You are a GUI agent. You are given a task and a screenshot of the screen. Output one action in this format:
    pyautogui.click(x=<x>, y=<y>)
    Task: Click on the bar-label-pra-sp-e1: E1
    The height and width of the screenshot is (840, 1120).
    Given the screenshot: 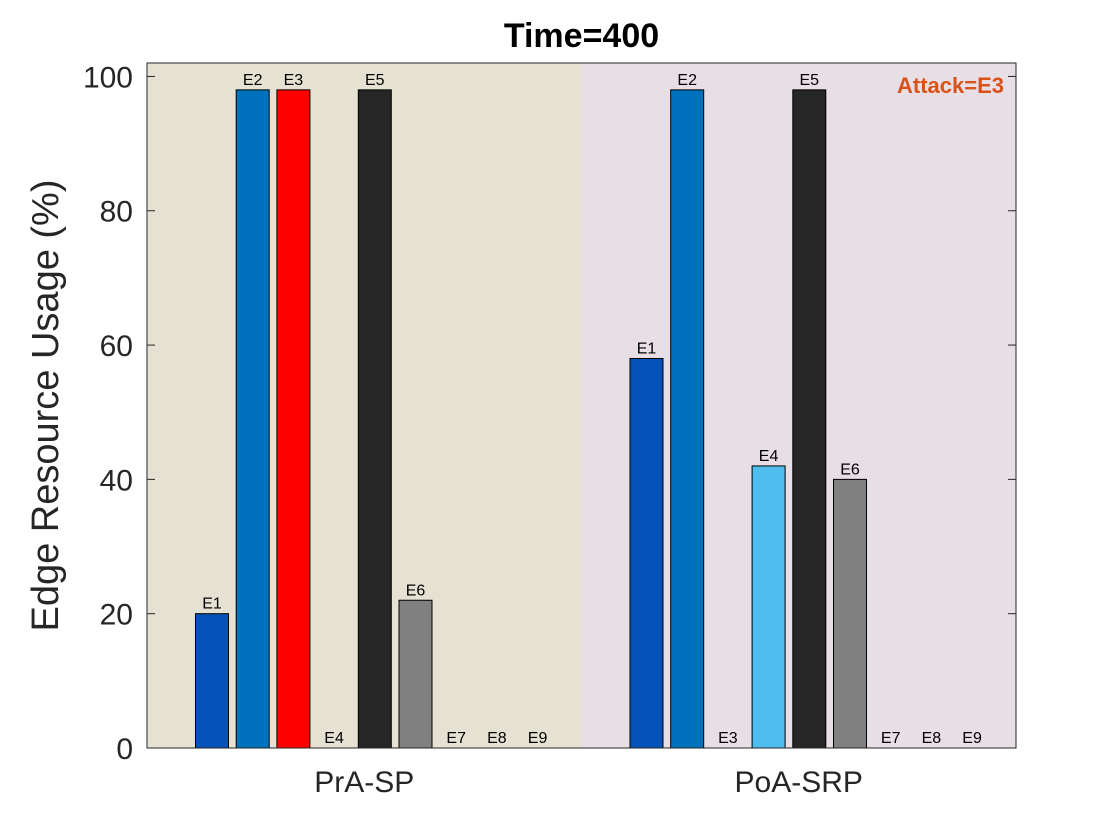 What is the action you would take?
    pyautogui.click(x=212, y=604)
    